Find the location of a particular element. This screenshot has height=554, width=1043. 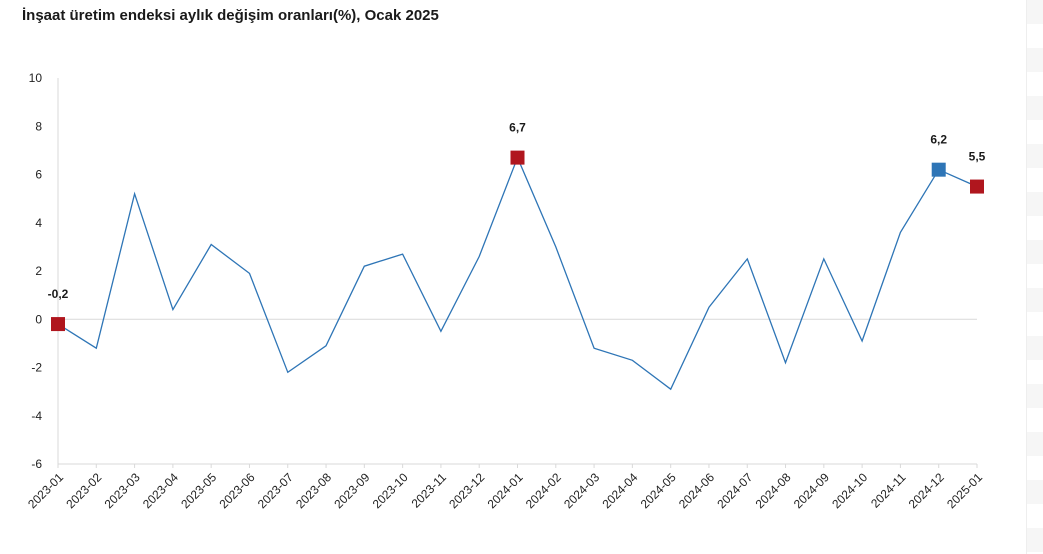

x-tick-label: 2023-10 is located at coordinates (390, 490).